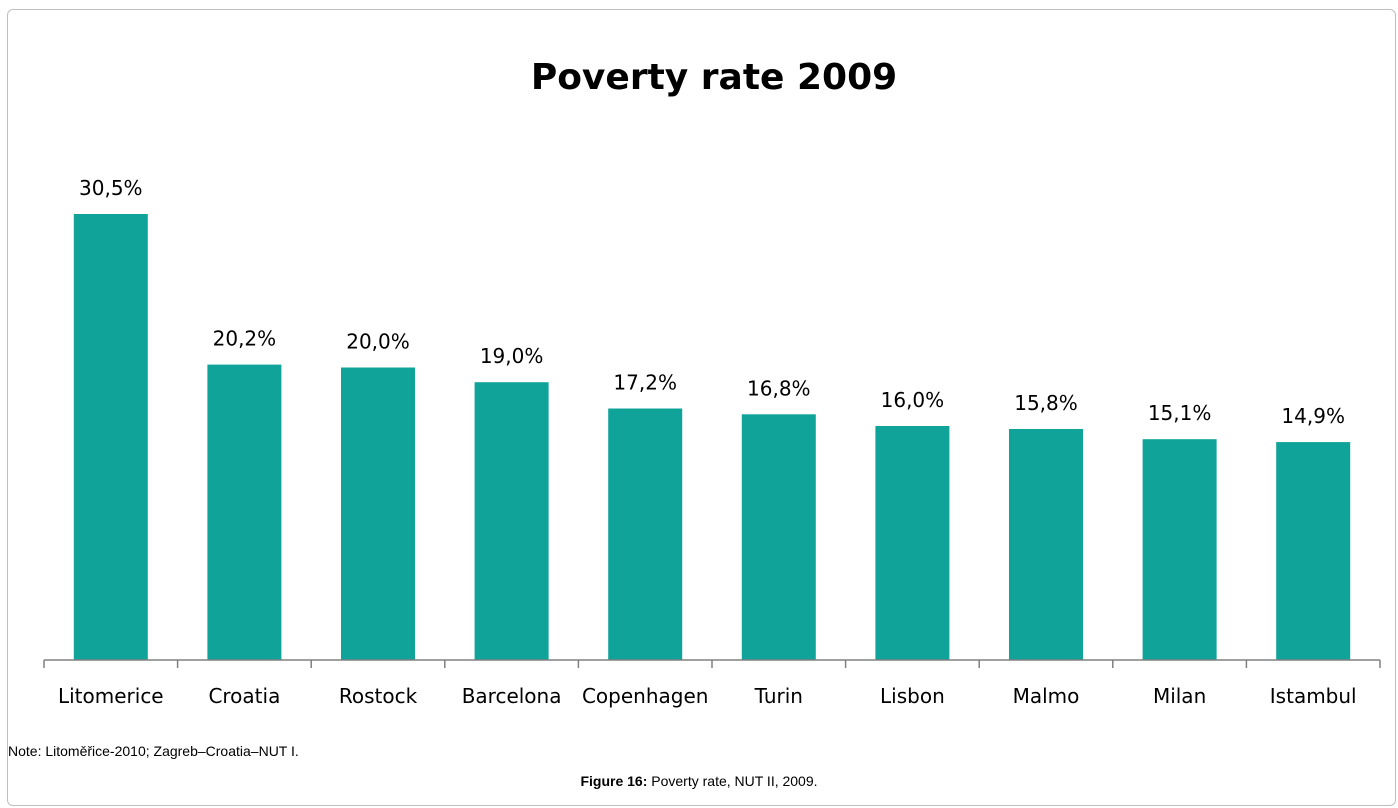 The height and width of the screenshot is (808, 1398). I want to click on category-label: Malmo, so click(1046, 696).